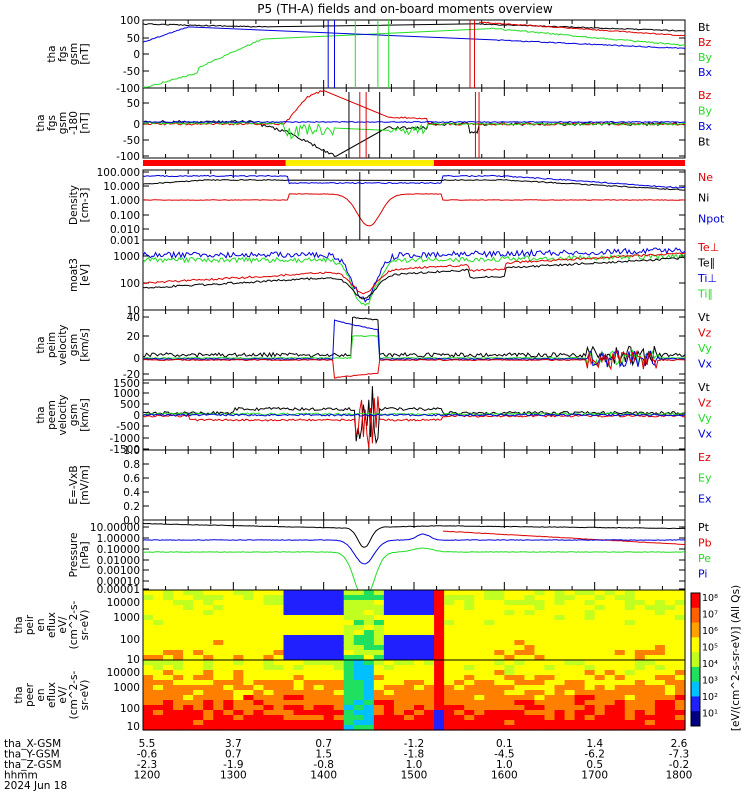  I want to click on legend-Ey: Ey, so click(705, 478).